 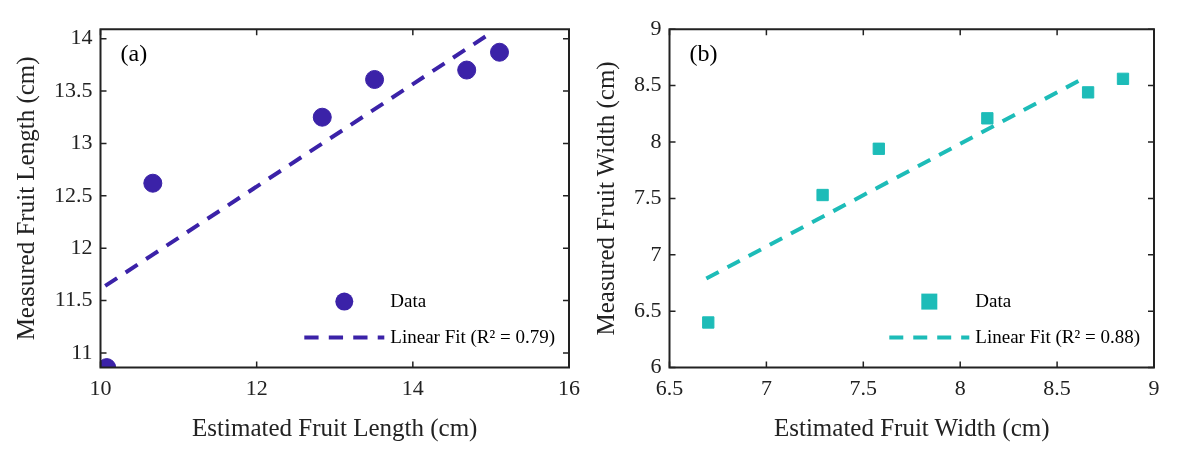 I want to click on x-tick-label: 7.5, so click(x=863, y=387).